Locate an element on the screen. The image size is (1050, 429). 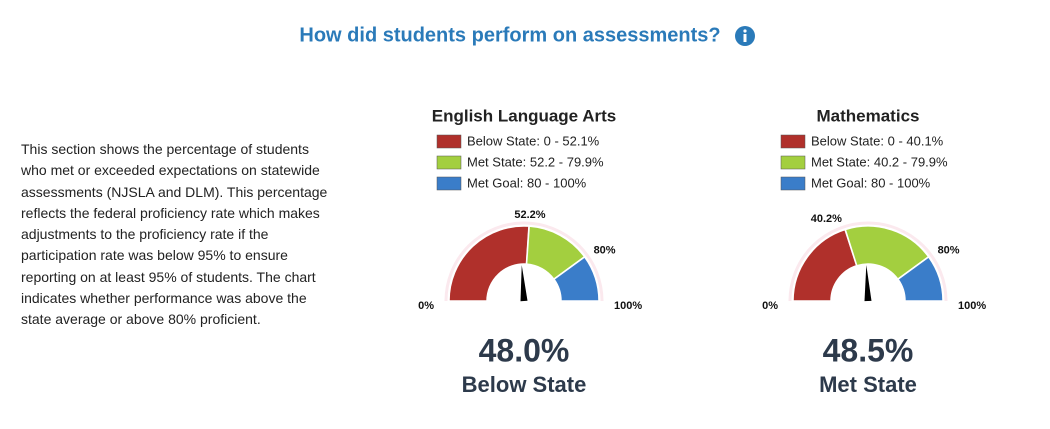
gauge-status: Met State is located at coordinates (868, 384).